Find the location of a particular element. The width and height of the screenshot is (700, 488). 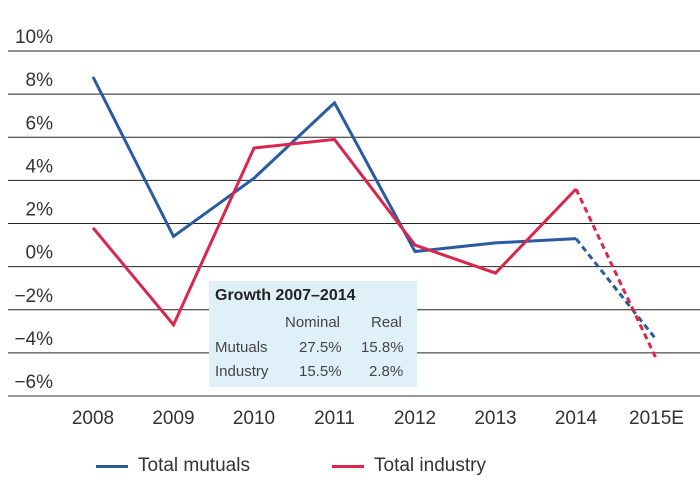

y-tick-label: 4% is located at coordinates (40, 166).